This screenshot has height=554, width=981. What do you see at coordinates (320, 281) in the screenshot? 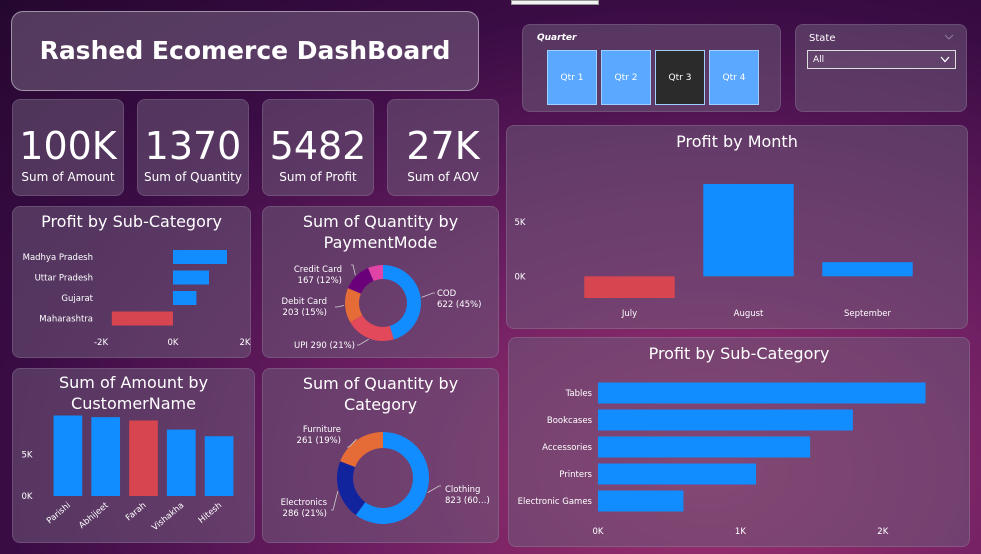
I see `slice-label: 167 (12%)` at bounding box center [320, 281].